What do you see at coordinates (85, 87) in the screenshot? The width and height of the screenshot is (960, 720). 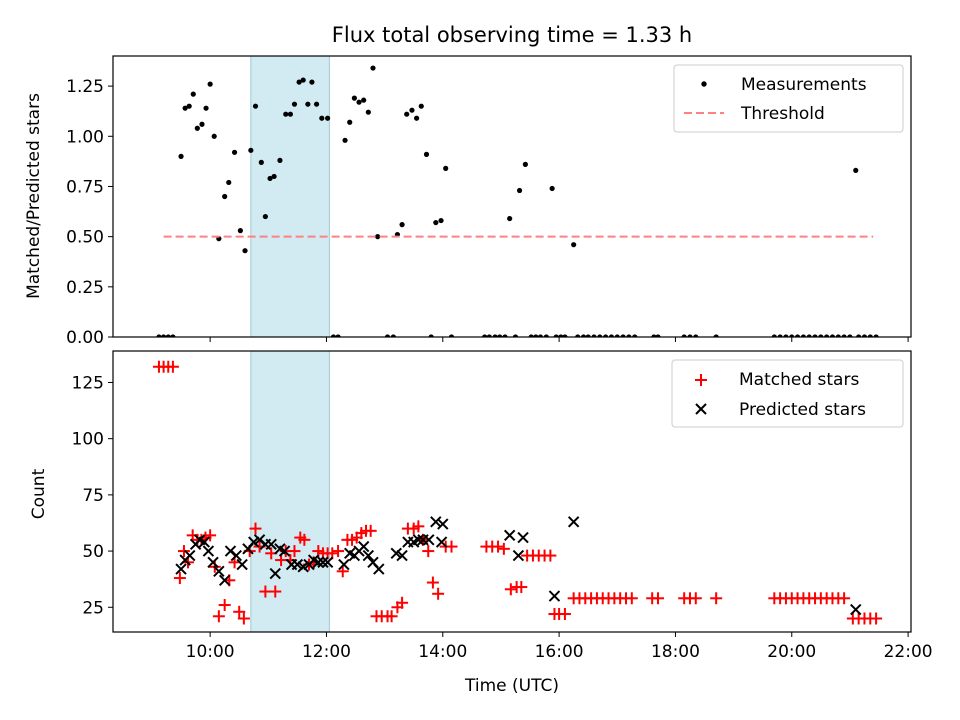 I see `y-tick-label: 1.25` at bounding box center [85, 87].